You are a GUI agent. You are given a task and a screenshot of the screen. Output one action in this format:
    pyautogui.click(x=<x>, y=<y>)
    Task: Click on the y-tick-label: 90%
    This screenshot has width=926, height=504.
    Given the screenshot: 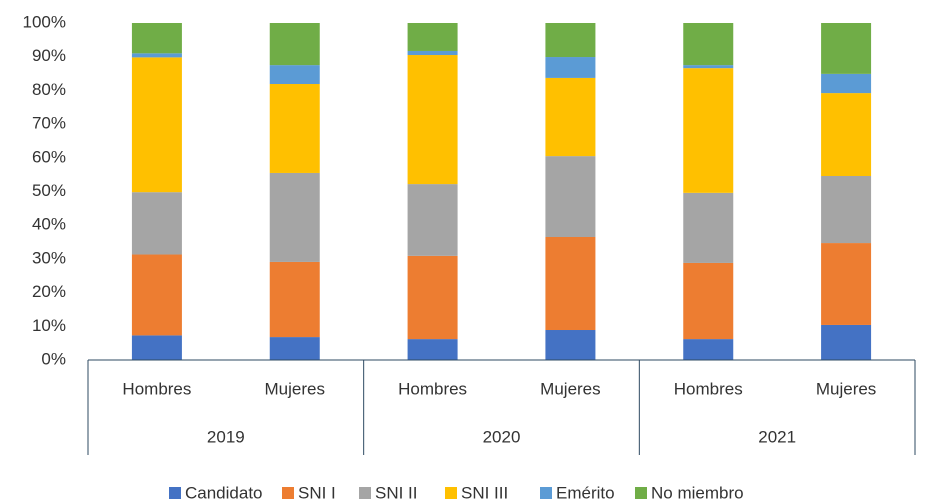 What is the action you would take?
    pyautogui.click(x=49, y=55)
    